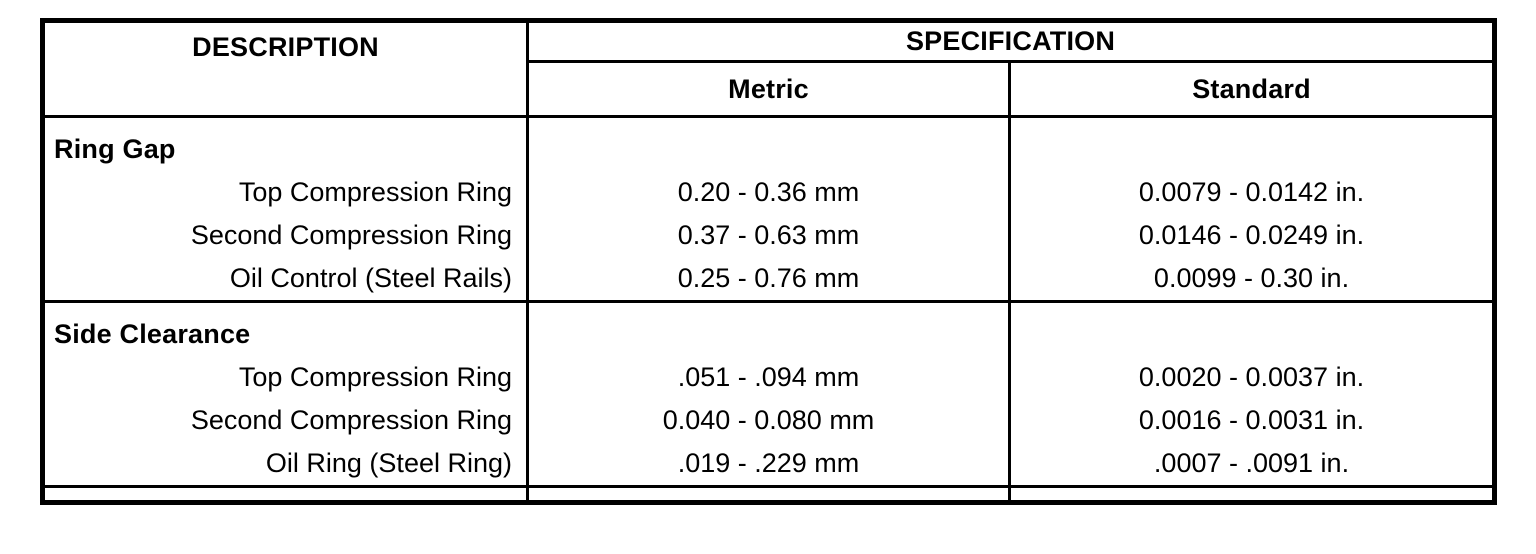 This screenshot has width=1536, height=554. I want to click on standard-value: 0.0020 - 0.0037 in., so click(1251, 377).